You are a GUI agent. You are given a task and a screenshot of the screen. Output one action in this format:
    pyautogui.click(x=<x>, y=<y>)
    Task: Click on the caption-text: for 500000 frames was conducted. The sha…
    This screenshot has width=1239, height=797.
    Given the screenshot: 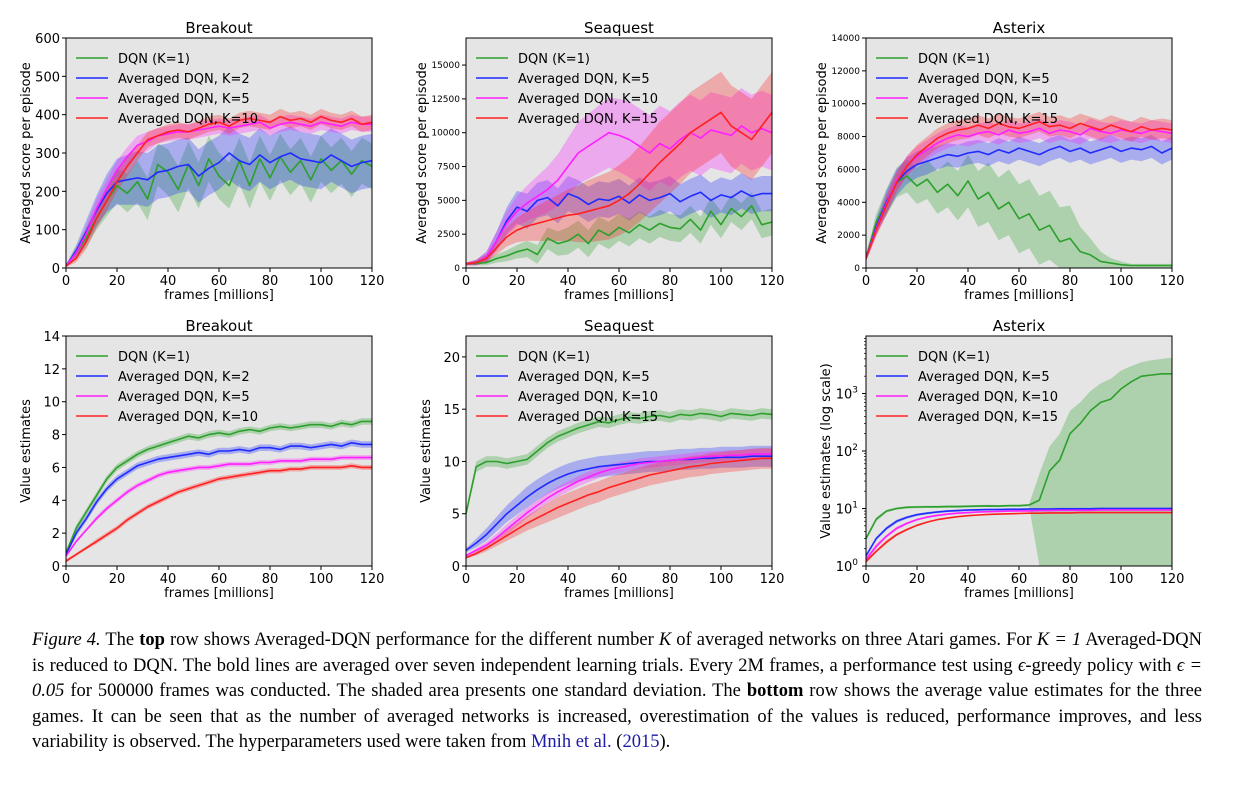 What is the action you would take?
    pyautogui.click(x=405, y=691)
    